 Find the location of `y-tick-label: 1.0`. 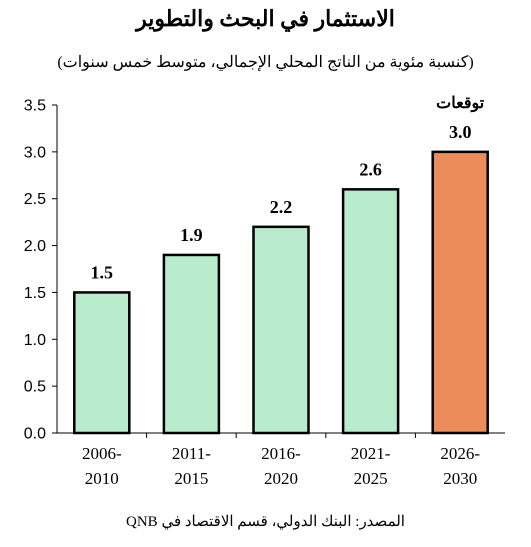

y-tick-label: 1.0 is located at coordinates (35, 340).